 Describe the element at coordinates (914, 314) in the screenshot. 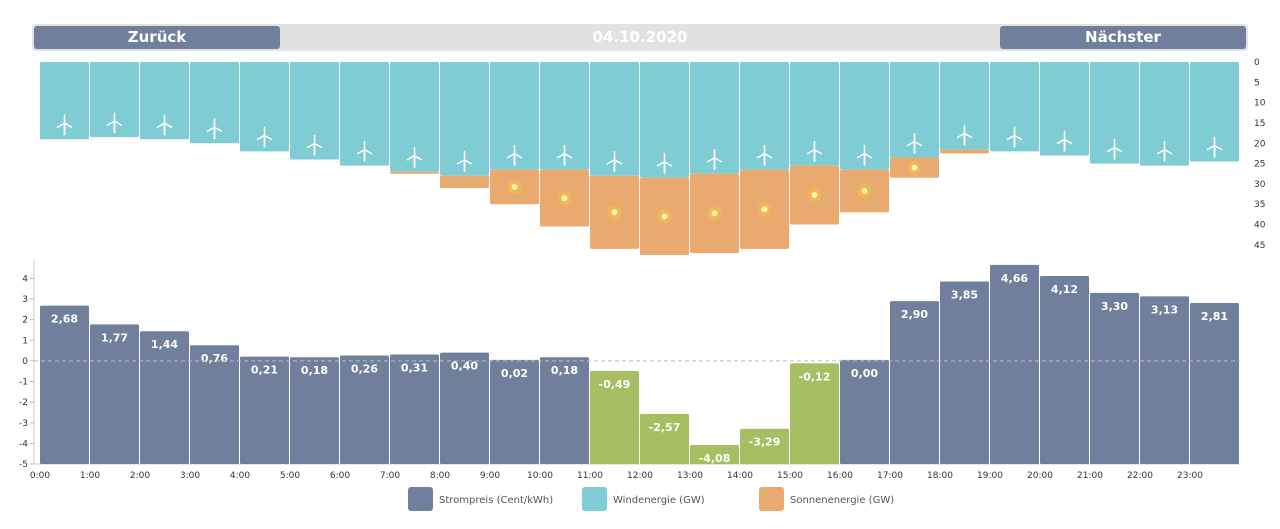

I see `price-value-label: 2,90` at that location.